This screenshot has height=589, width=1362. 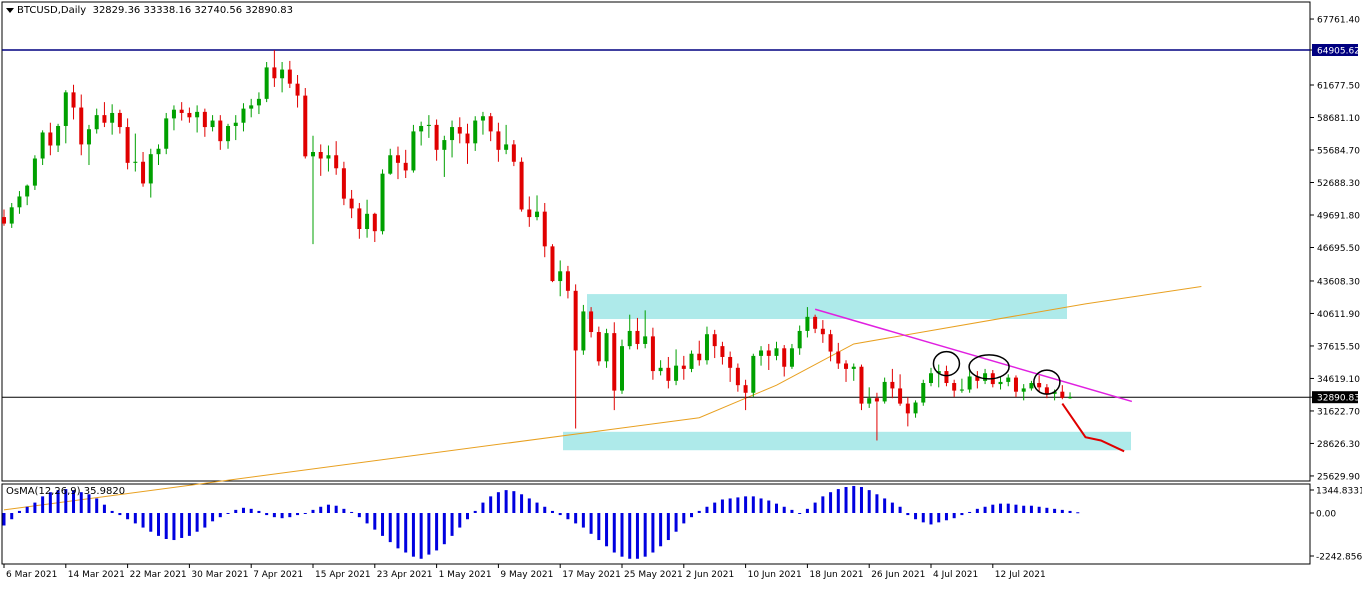 What do you see at coordinates (1338, 87) in the screenshot?
I see `price-tick-label: 61677.50` at bounding box center [1338, 87].